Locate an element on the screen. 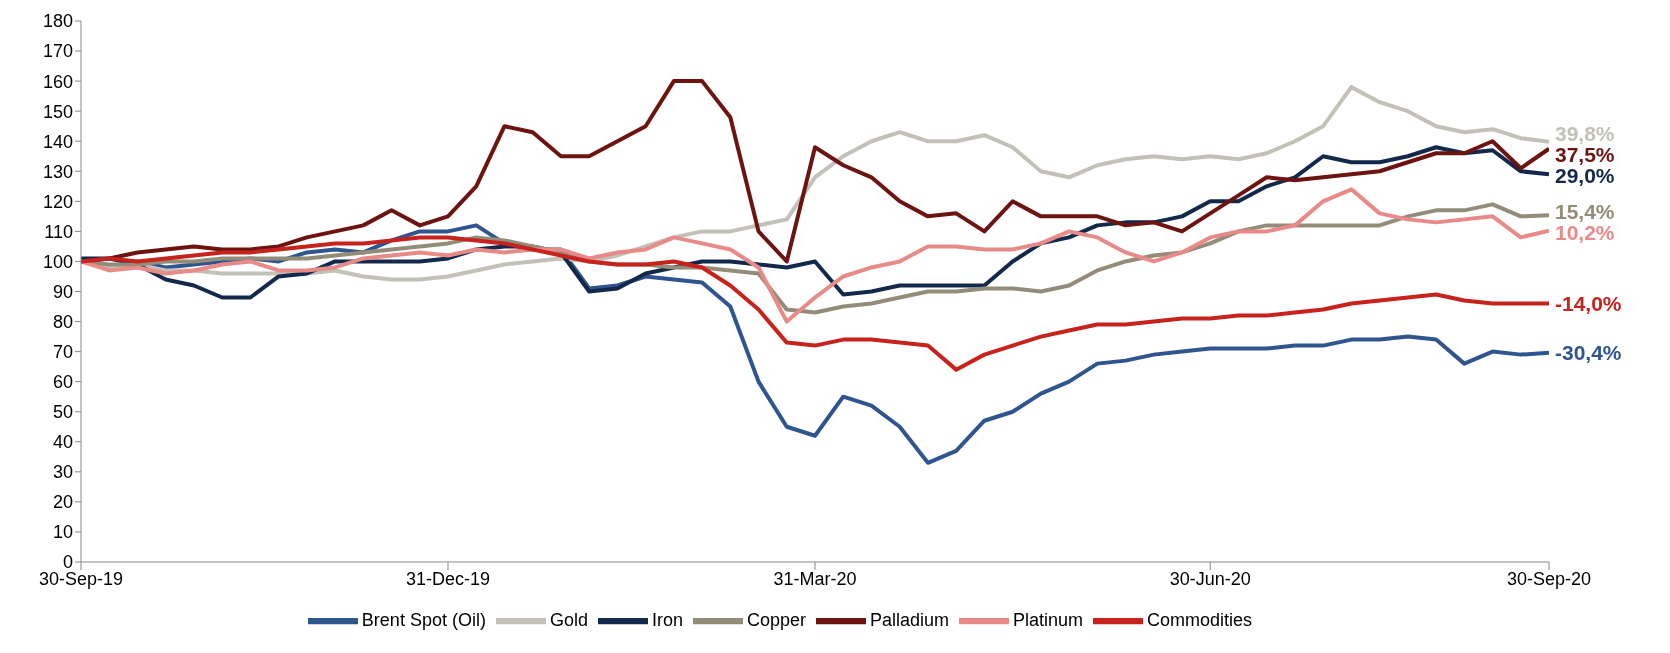 This screenshot has width=1670, height=653. legend-label: Copper is located at coordinates (776, 619).